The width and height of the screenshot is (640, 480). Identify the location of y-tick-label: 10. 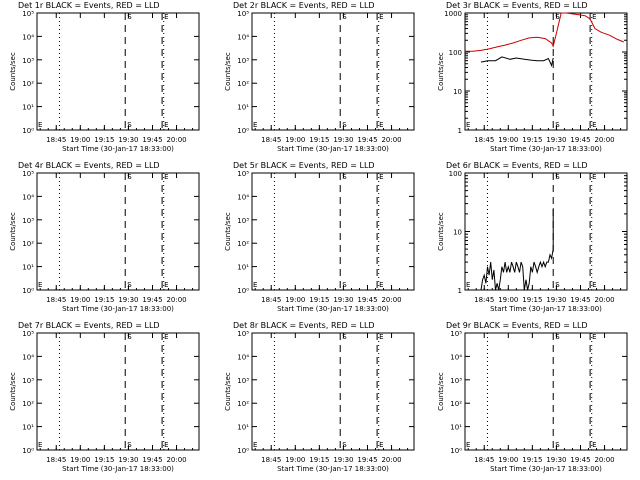
(457, 233).